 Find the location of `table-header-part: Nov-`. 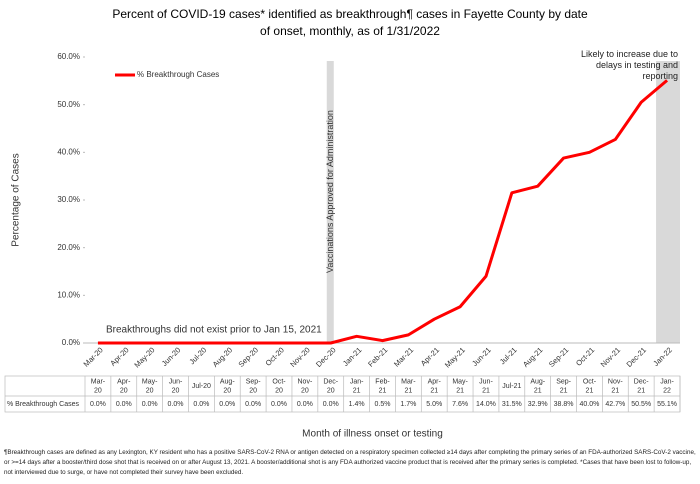

table-header-part: Nov- is located at coordinates (615, 381).